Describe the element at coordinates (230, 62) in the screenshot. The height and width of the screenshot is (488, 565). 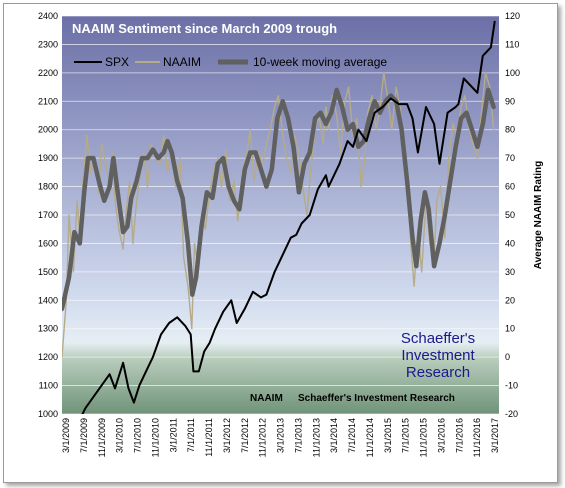
I see `legend: SPX NAAIM 10-week moving average` at that location.